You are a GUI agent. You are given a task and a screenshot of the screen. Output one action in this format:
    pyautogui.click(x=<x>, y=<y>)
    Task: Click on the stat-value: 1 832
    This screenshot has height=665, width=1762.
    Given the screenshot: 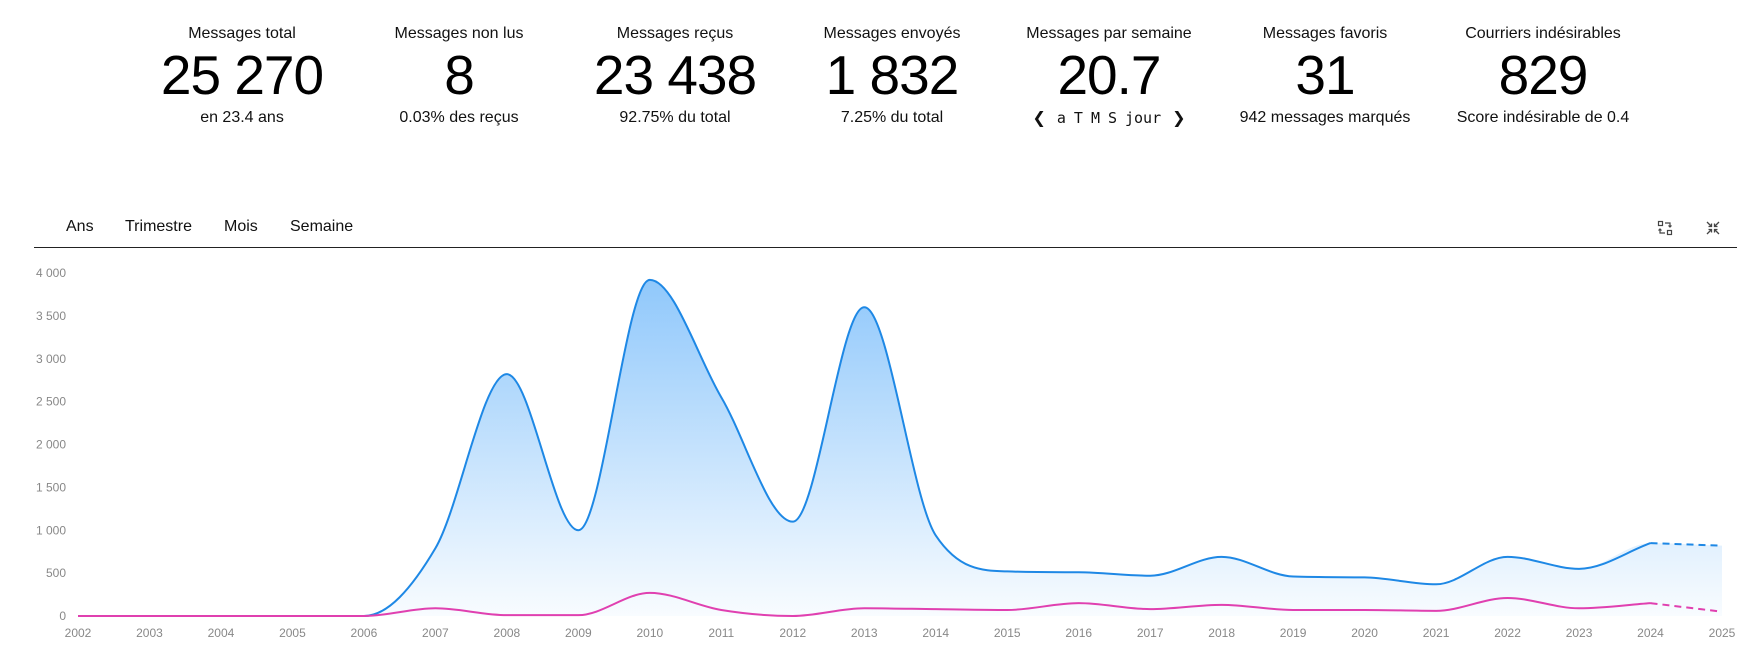 What is the action you would take?
    pyautogui.click(x=892, y=75)
    